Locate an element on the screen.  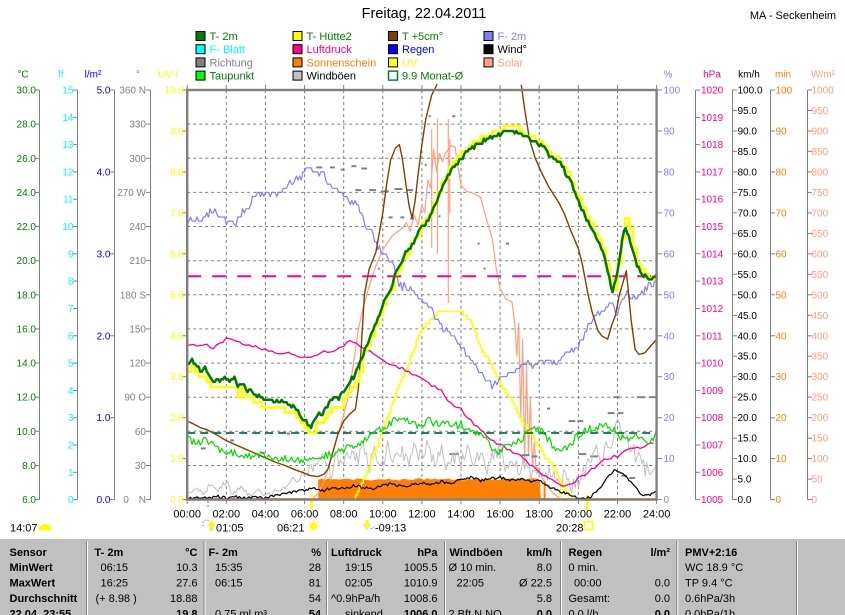
svg-text: ^0.9hPa/h is located at coordinates (355, 599).